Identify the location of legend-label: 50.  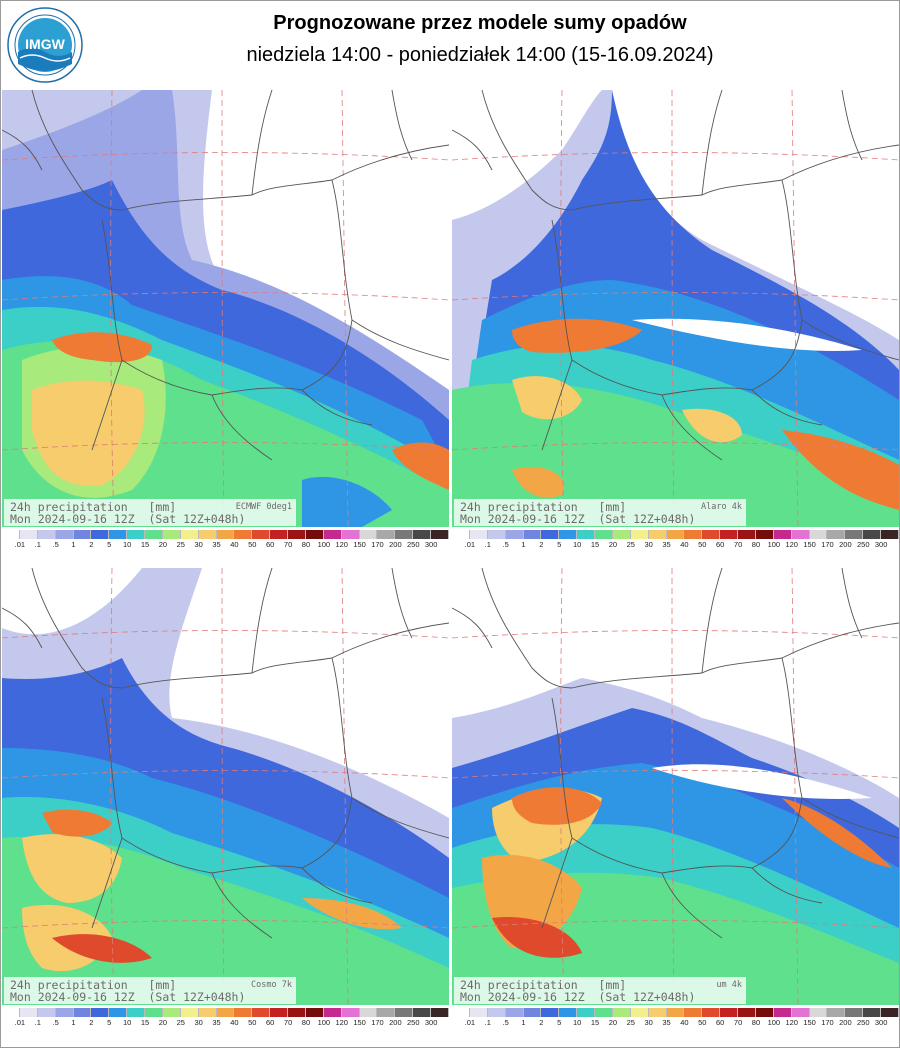
(252, 1022).